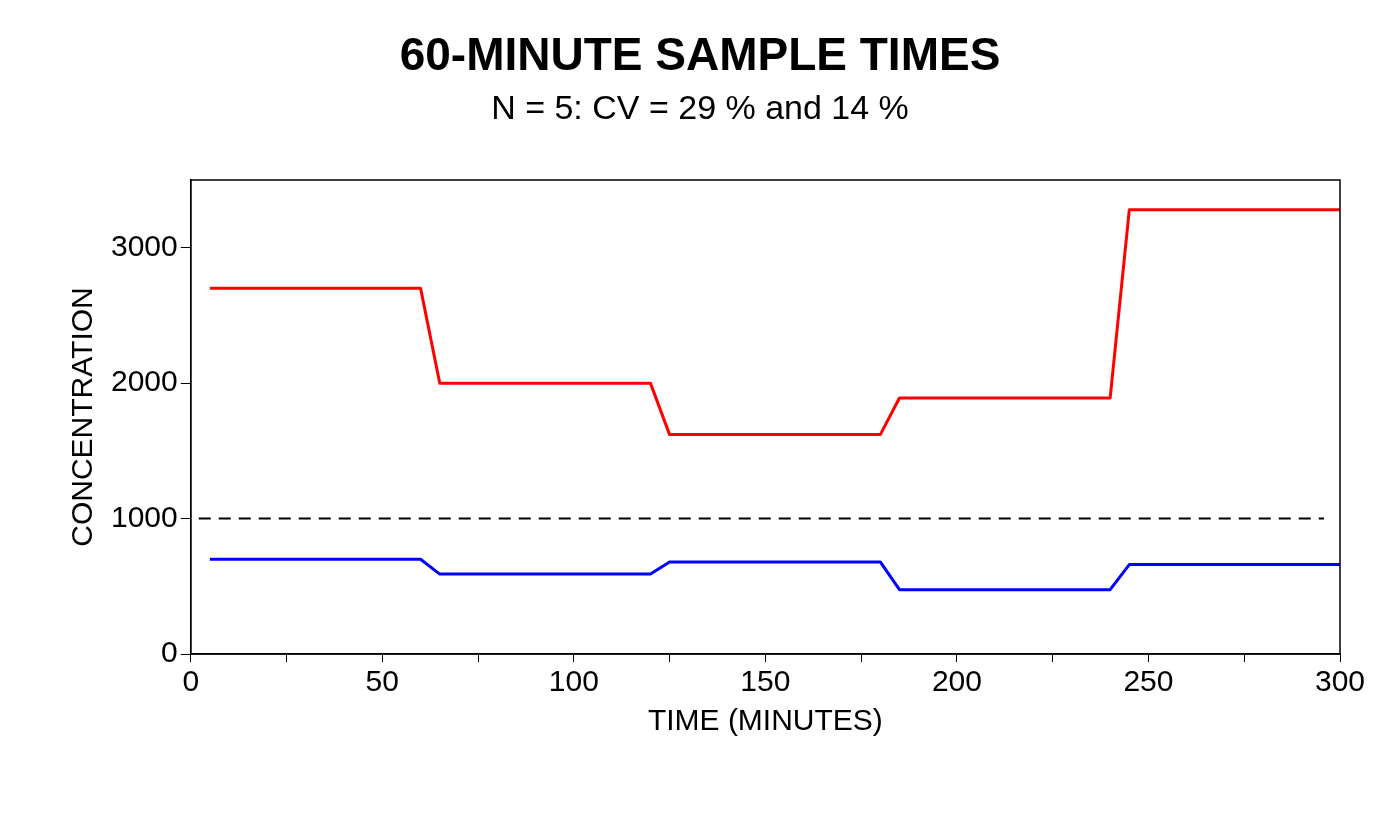 This screenshot has width=1390, height=830. I want to click on chart-title: 60-MINUTE SAMPLE TIMES, so click(700, 54).